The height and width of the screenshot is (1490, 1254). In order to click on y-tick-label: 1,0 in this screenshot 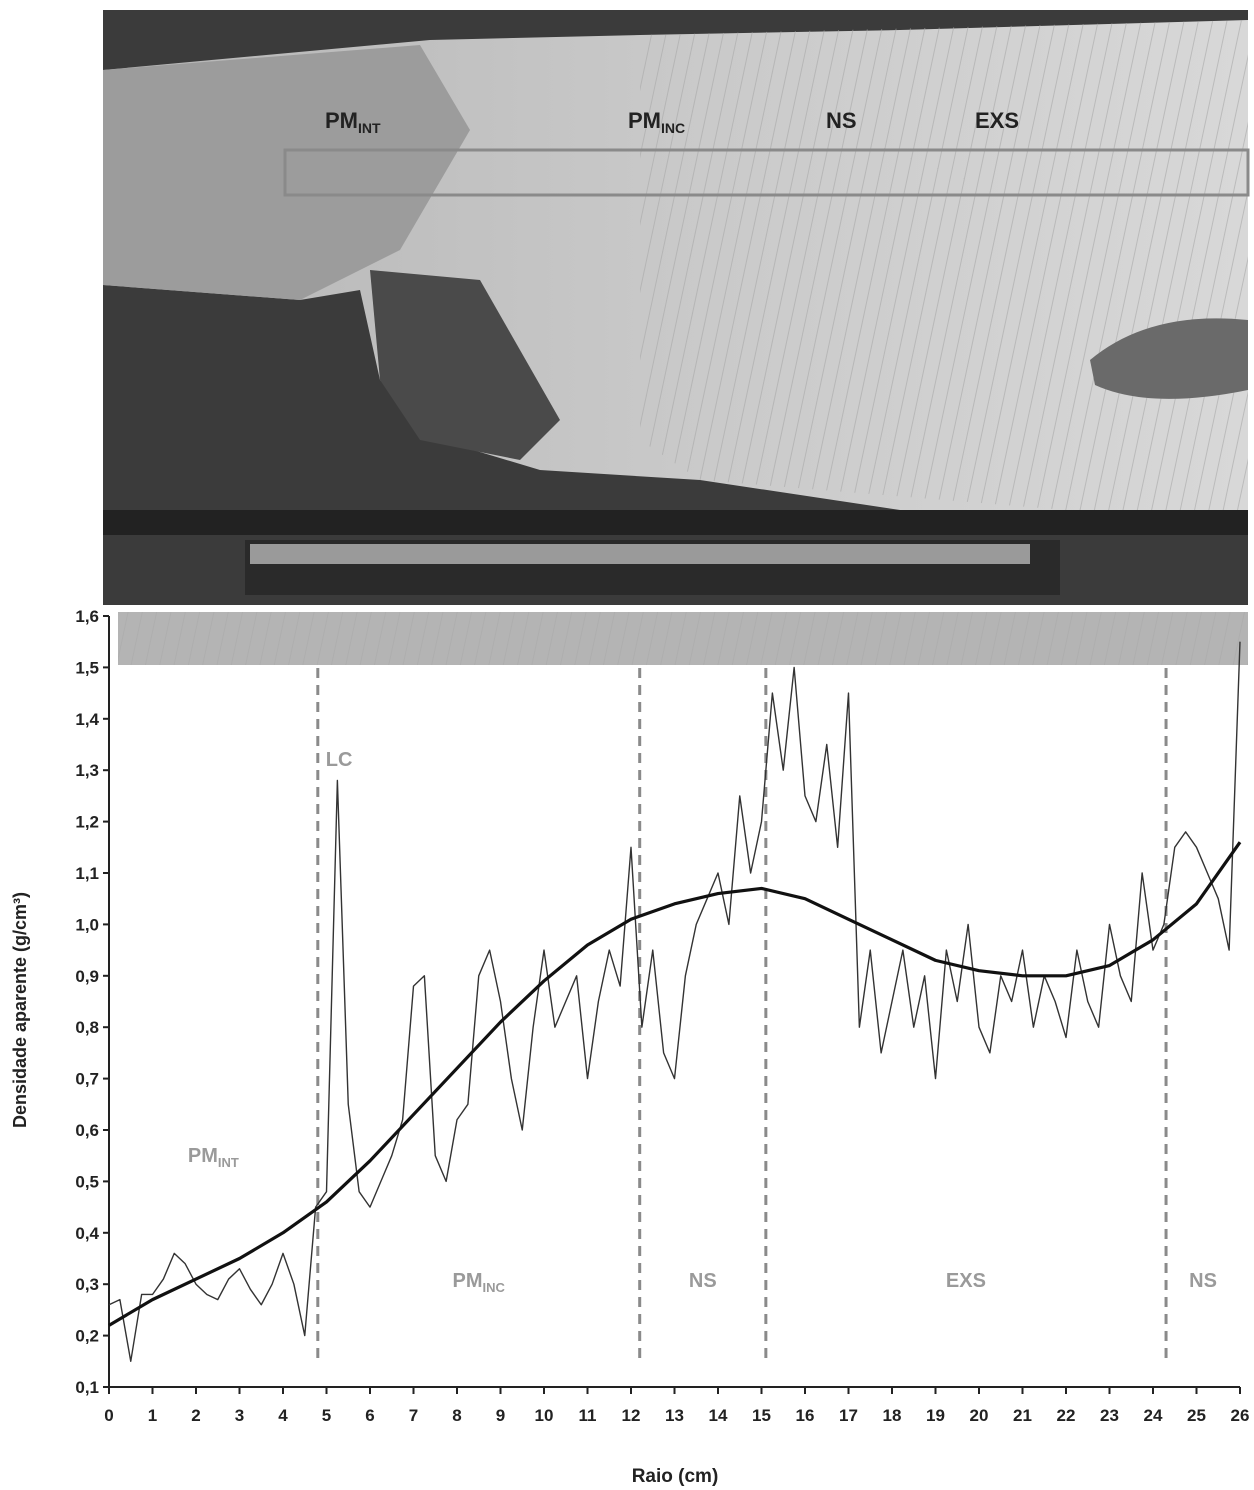, I will do `click(87, 924)`.